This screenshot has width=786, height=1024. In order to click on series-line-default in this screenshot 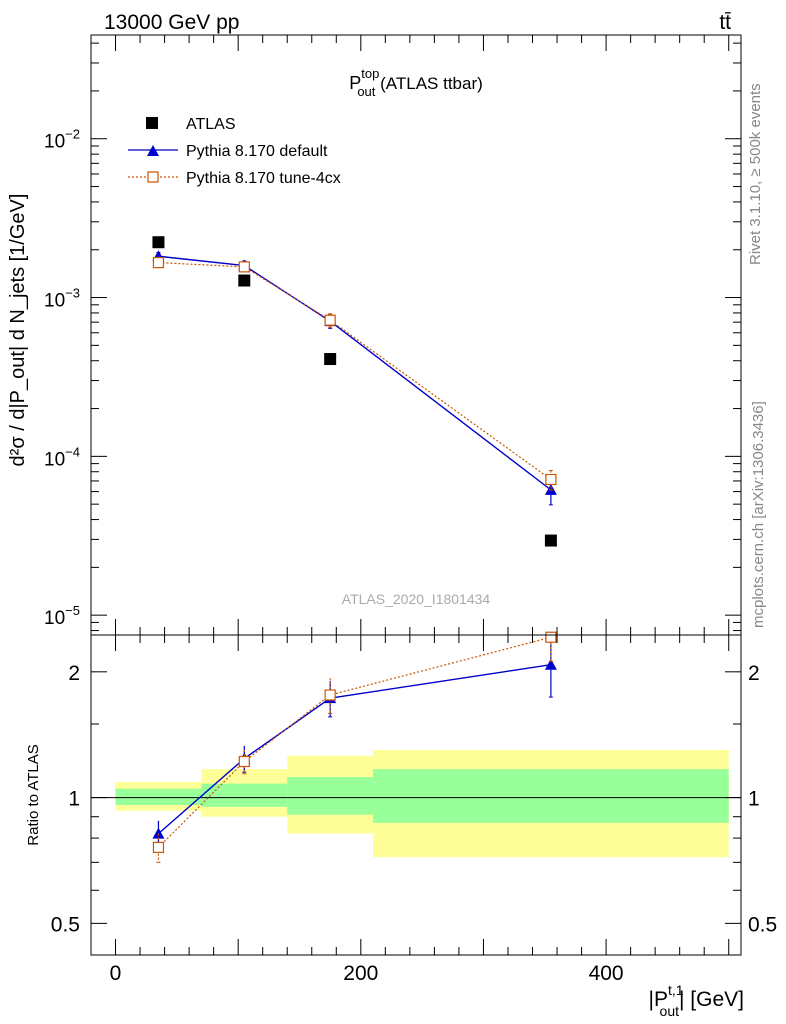, I will do `click(355, 373)`.